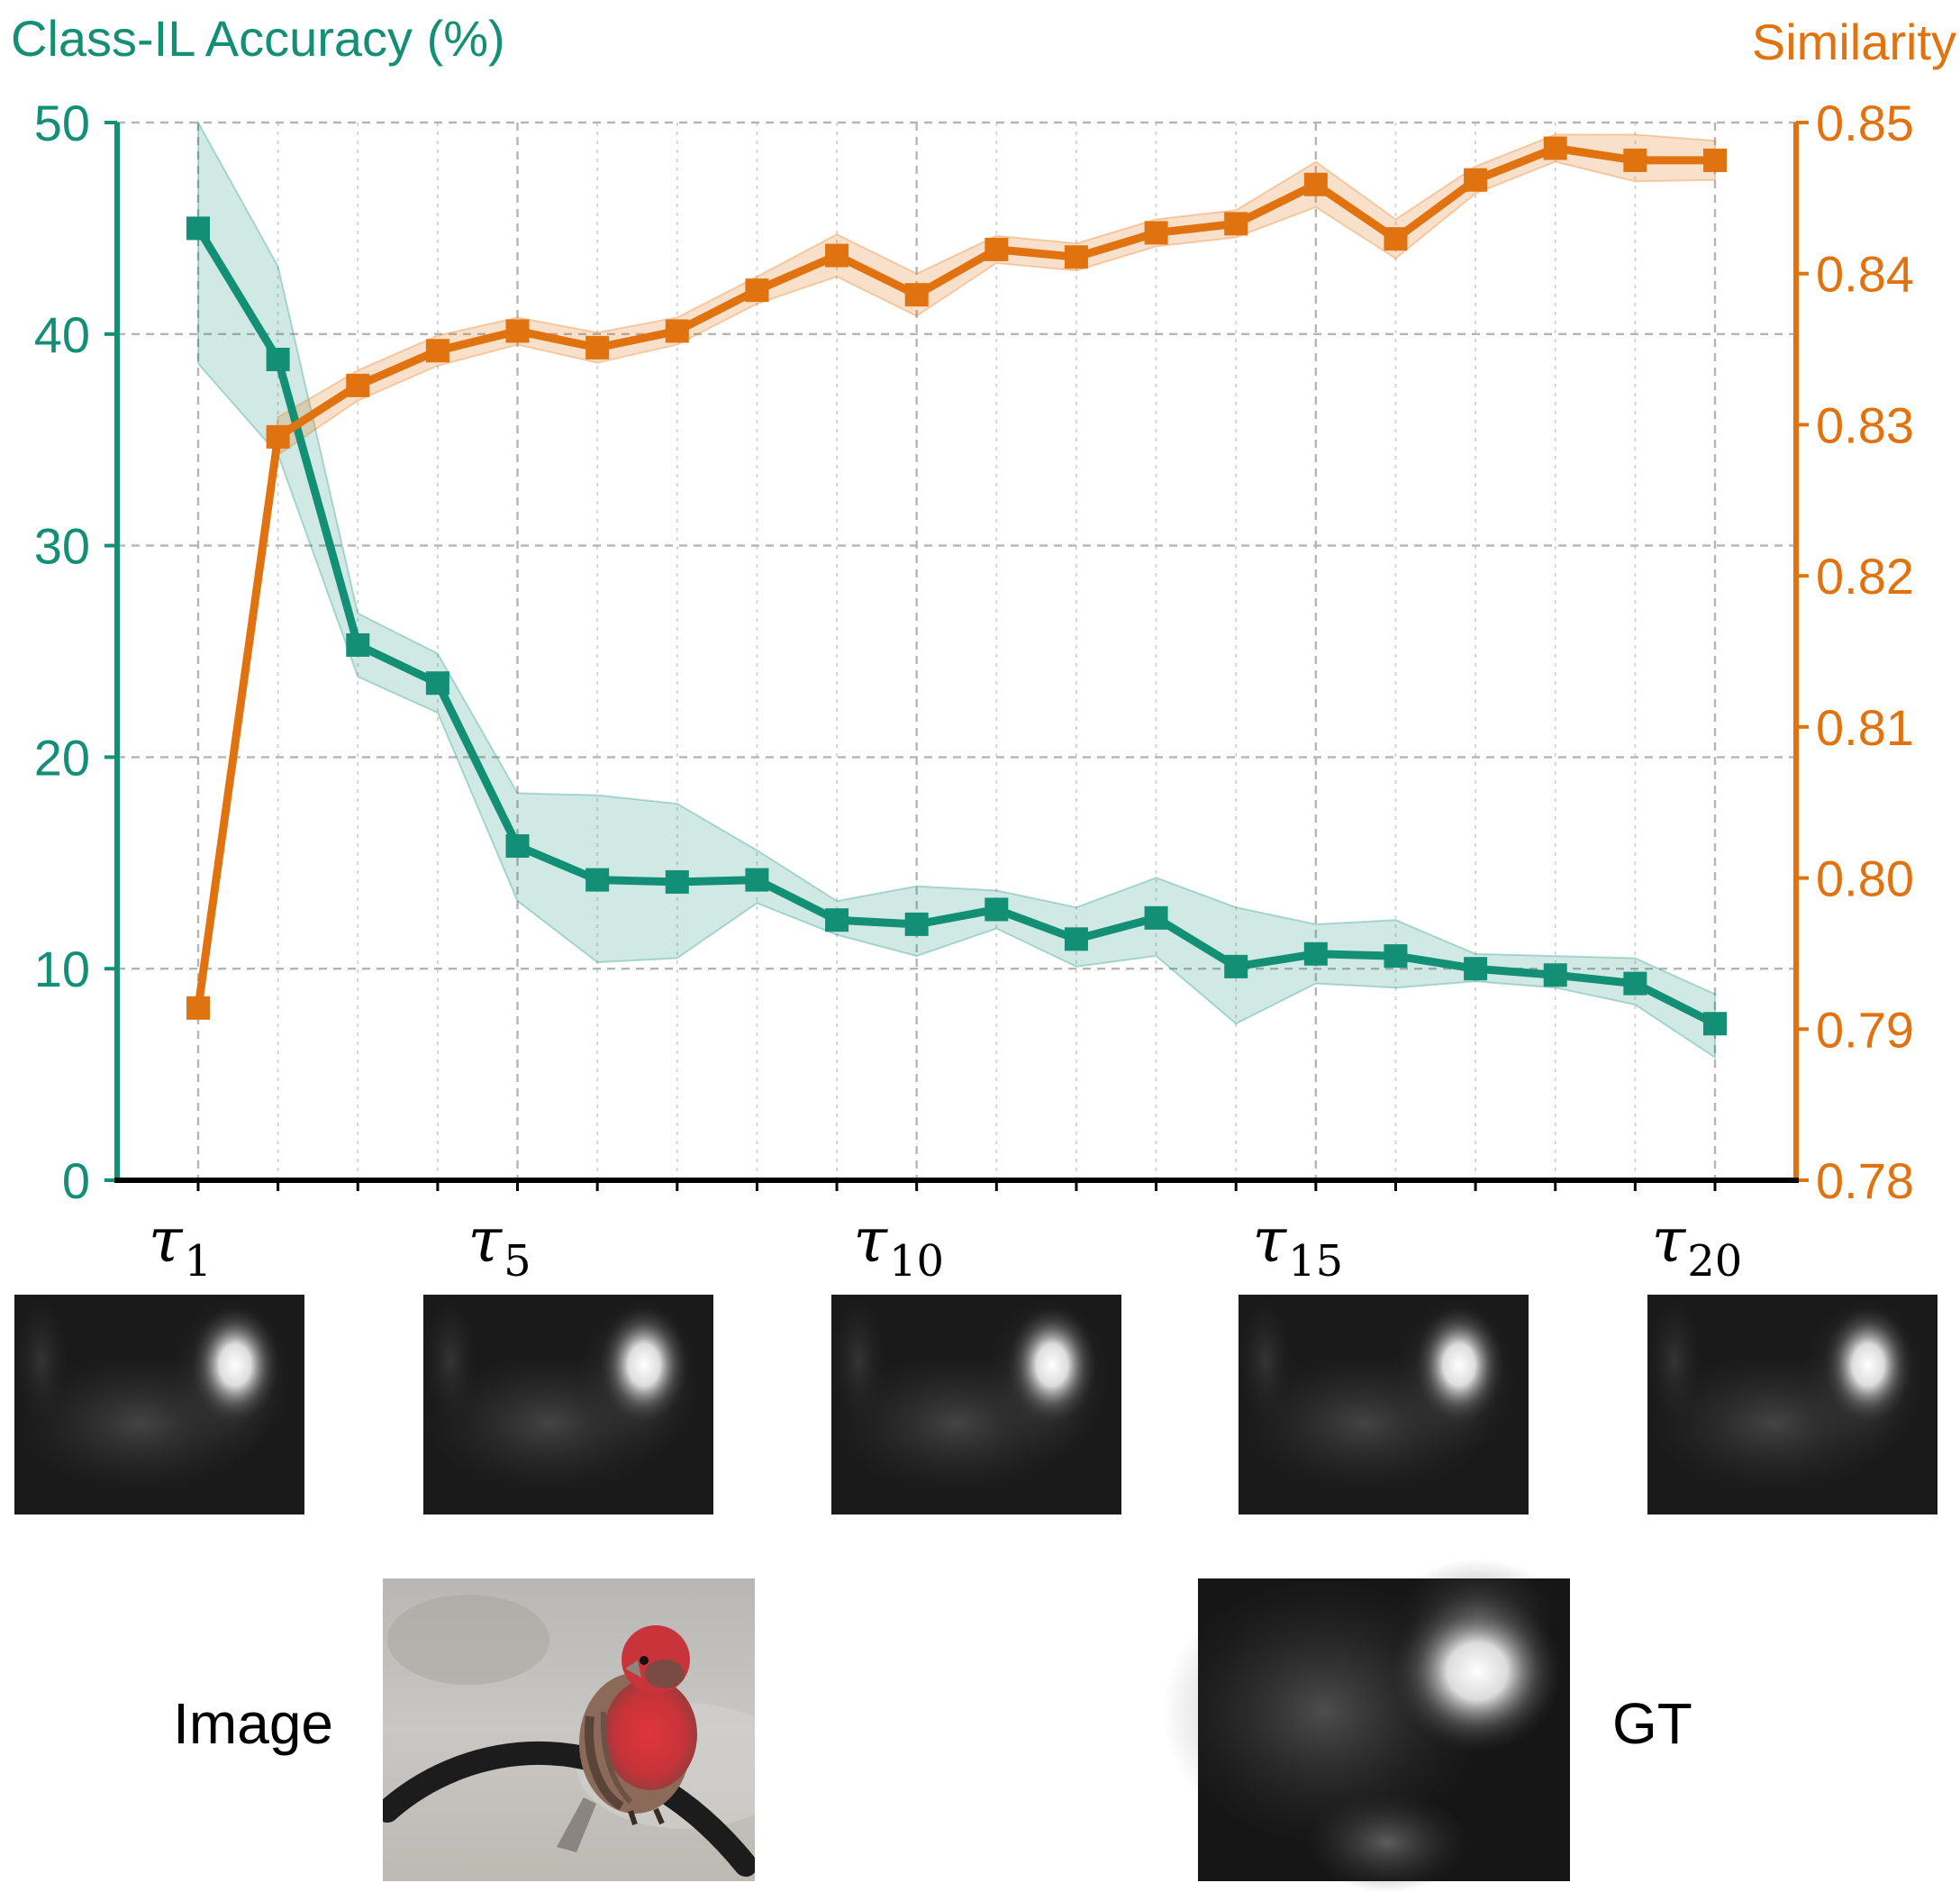 The height and width of the screenshot is (1892, 1960). What do you see at coordinates (898, 1246) in the screenshot?
I see `x-tick-label: τ10` at bounding box center [898, 1246].